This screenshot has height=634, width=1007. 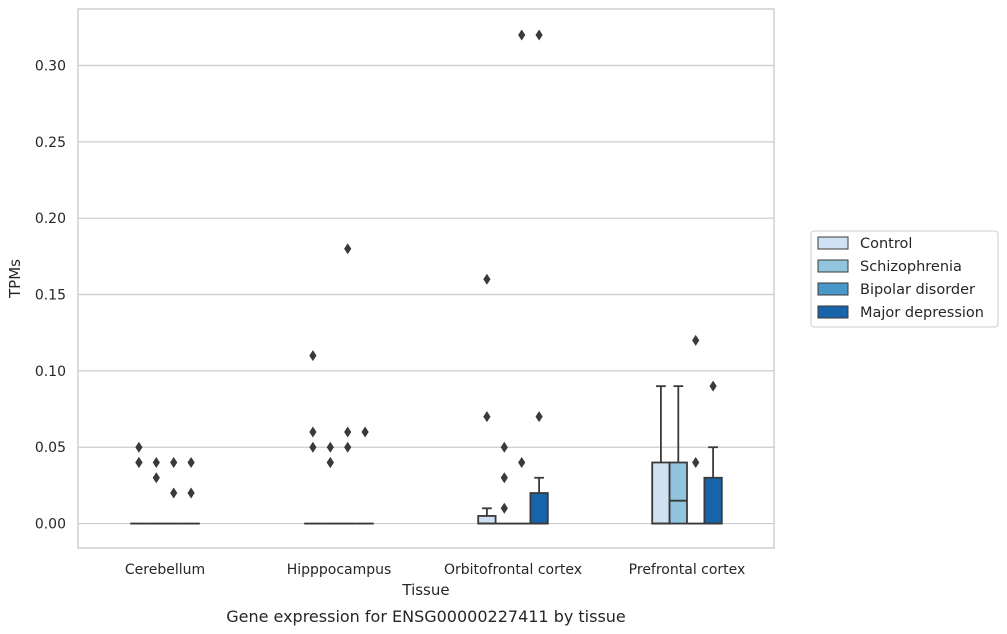 I want to click on y-tick-label: 0.15, so click(x=50, y=296).